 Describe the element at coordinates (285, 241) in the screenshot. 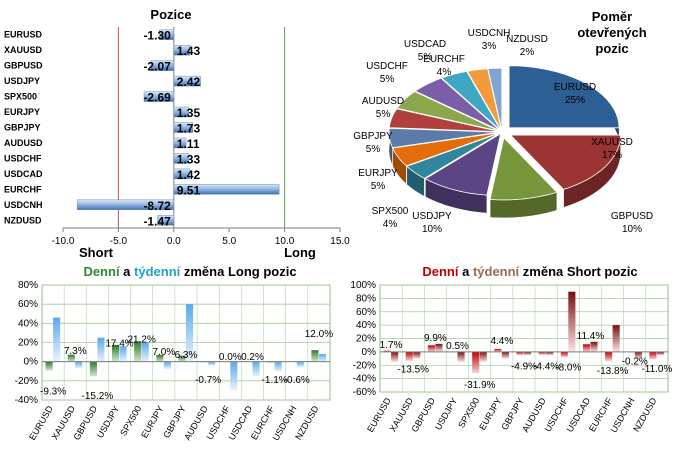

I see `x-tick-label: 10.0` at that location.